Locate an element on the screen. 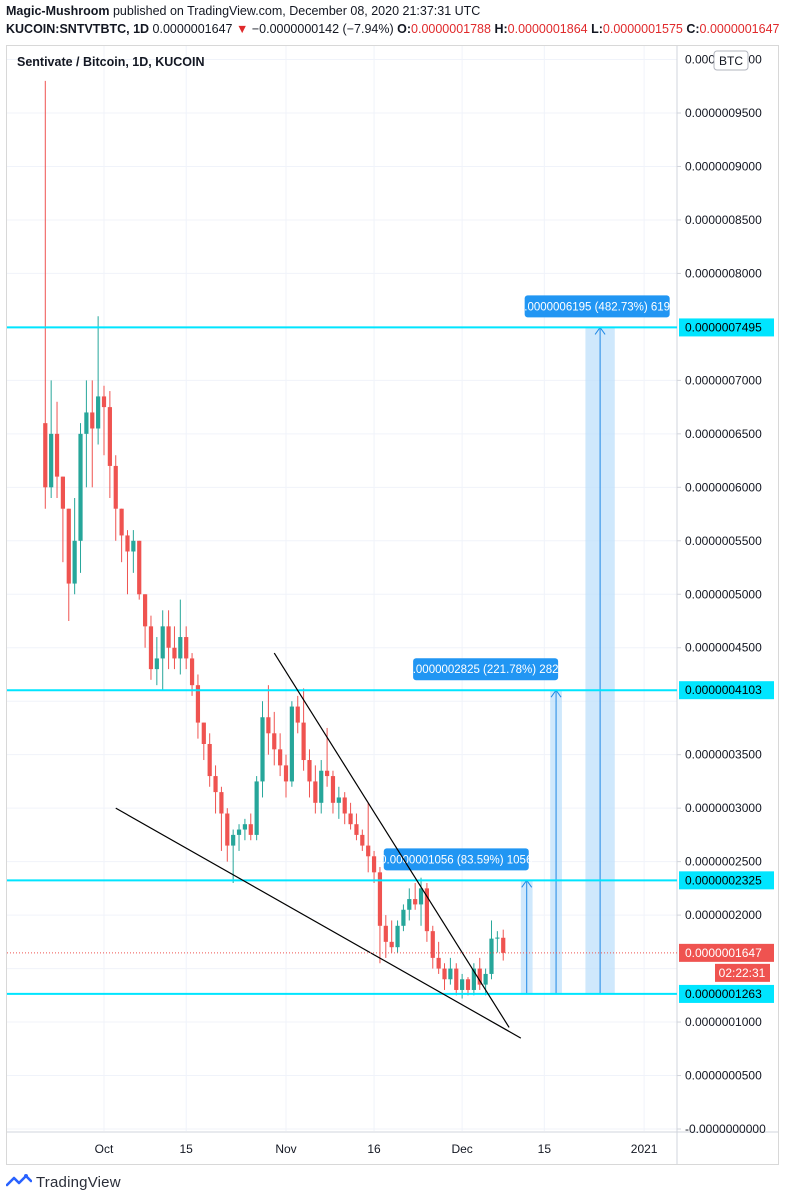 The image size is (785, 1200). tradingview-logo-icon is located at coordinates (19, 1182).